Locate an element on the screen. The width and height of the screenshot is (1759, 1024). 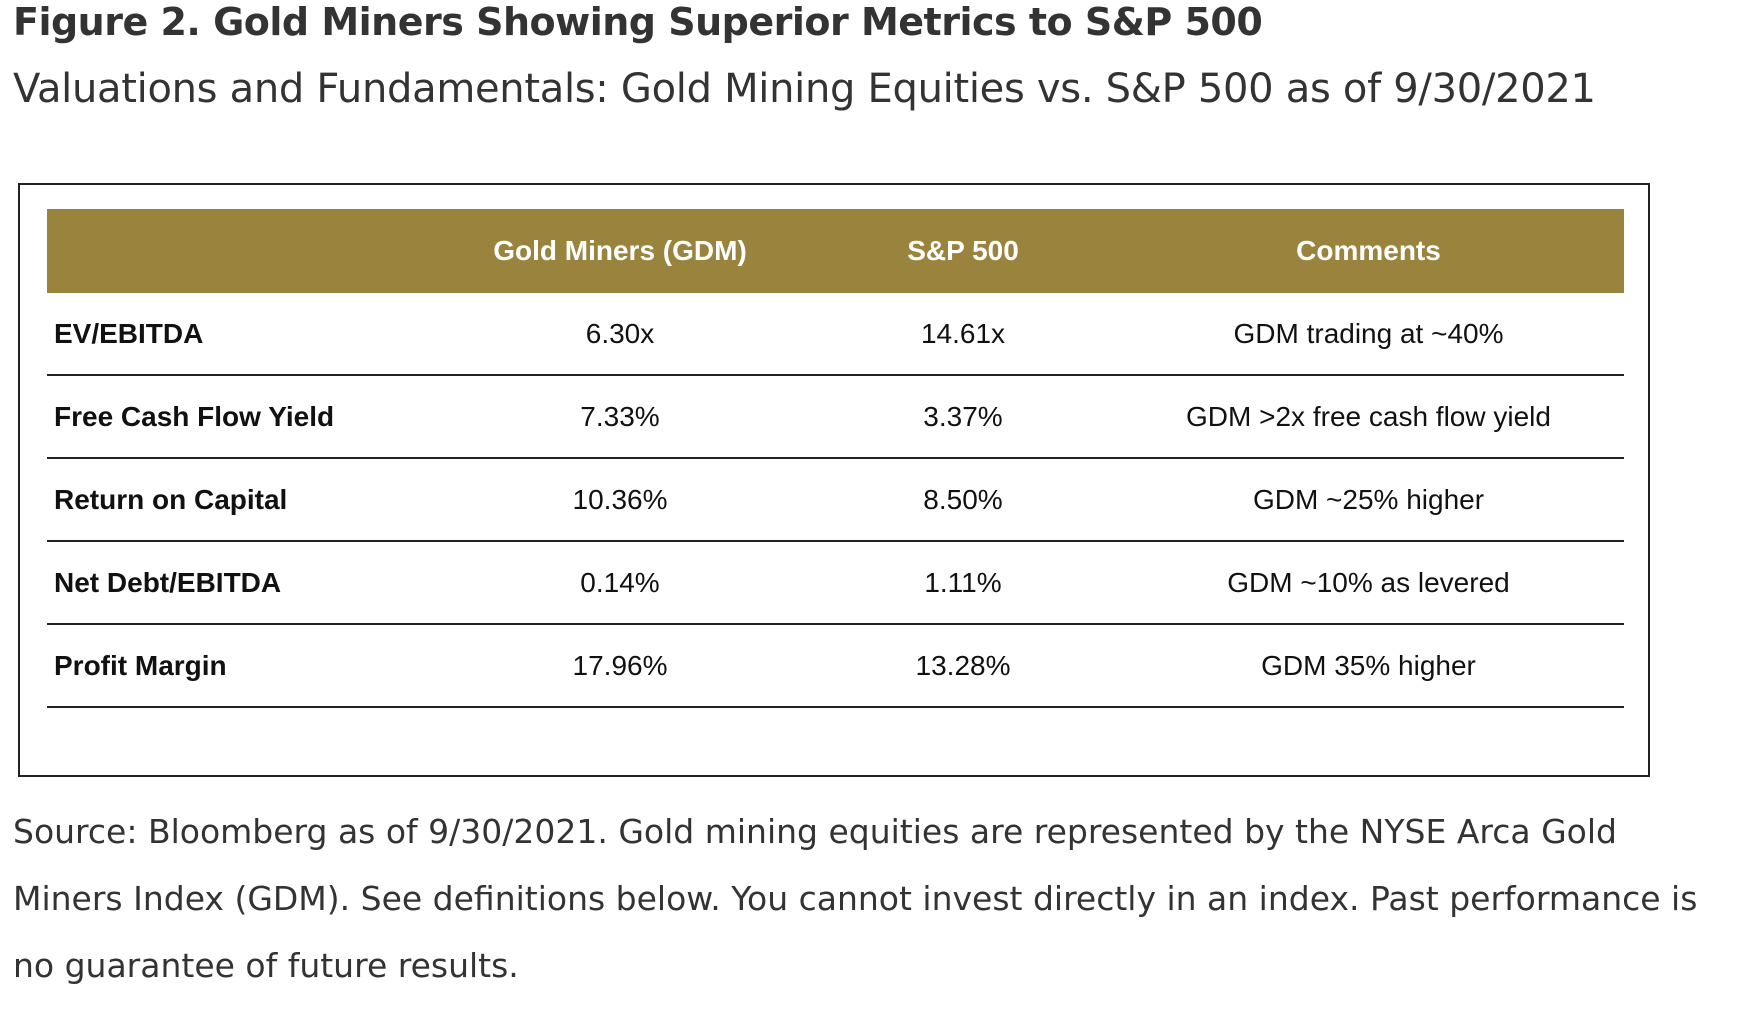
column-header: Comments is located at coordinates (1368, 251).